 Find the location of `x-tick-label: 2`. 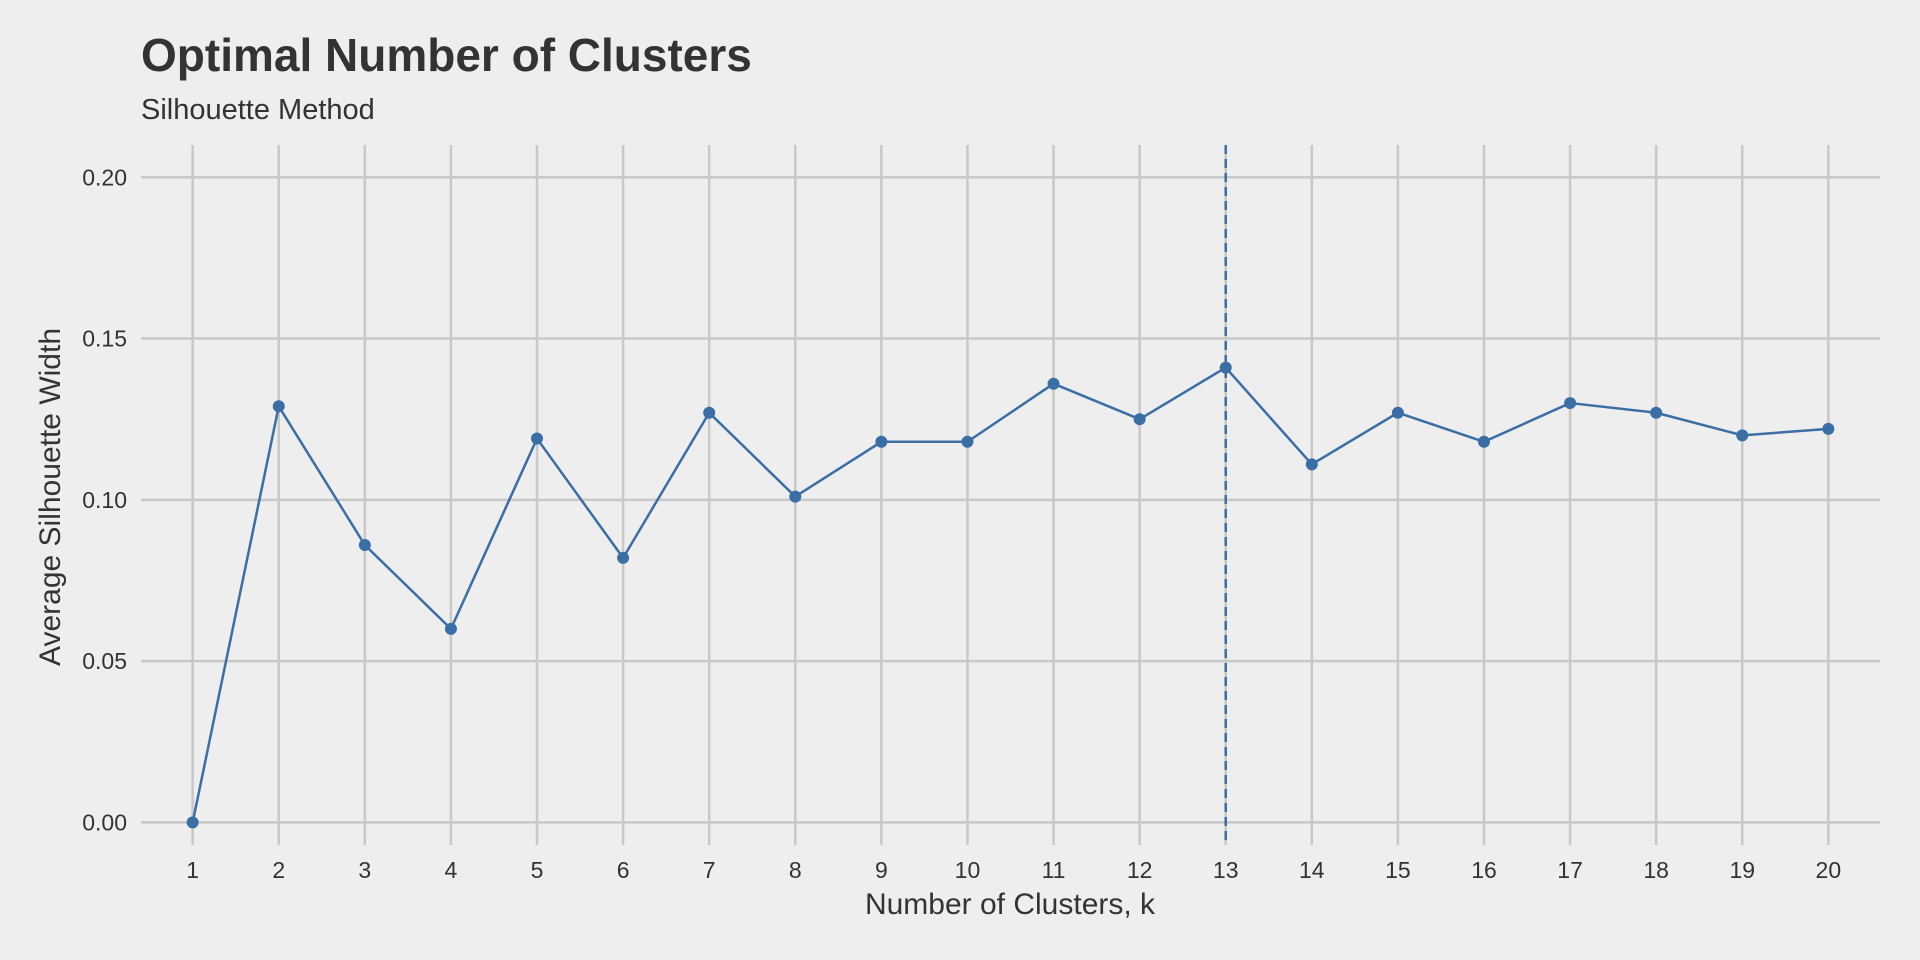

x-tick-label: 2 is located at coordinates (278, 870).